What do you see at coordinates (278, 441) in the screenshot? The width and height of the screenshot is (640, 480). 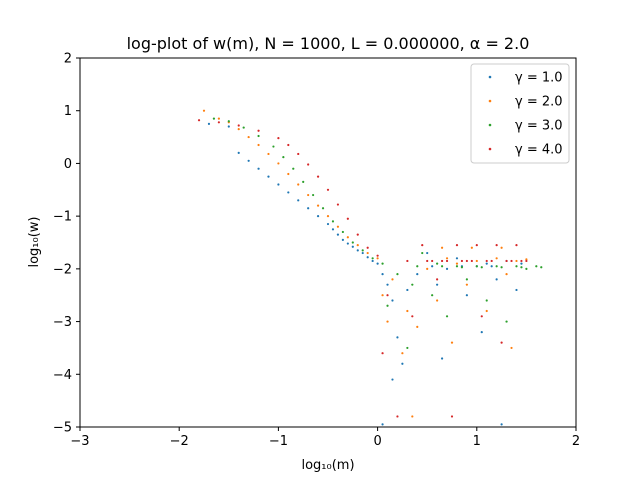 I see `x-tick-label: −1` at bounding box center [278, 441].